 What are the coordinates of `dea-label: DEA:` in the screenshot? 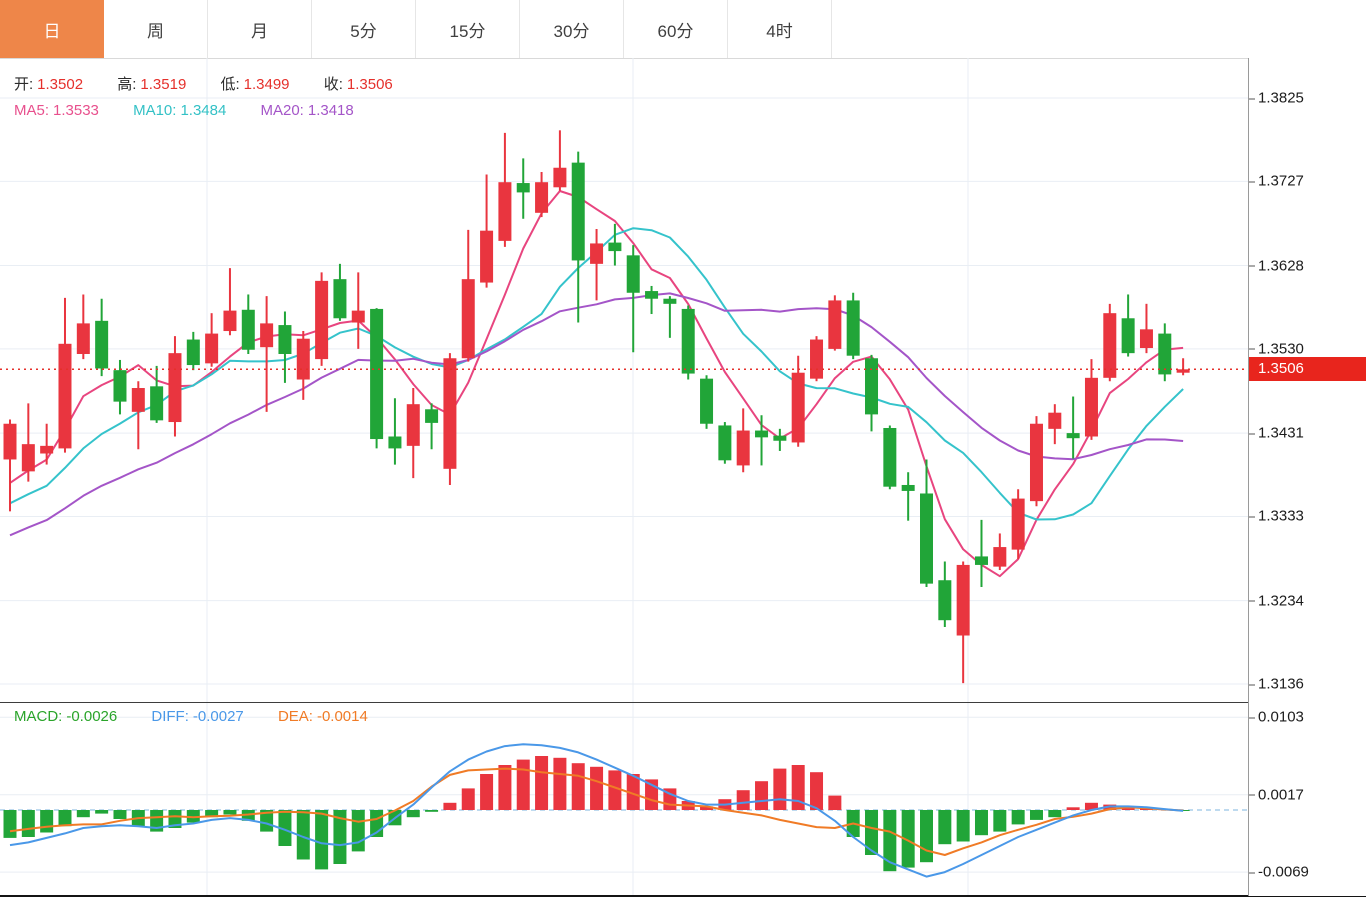 It's located at (295, 716).